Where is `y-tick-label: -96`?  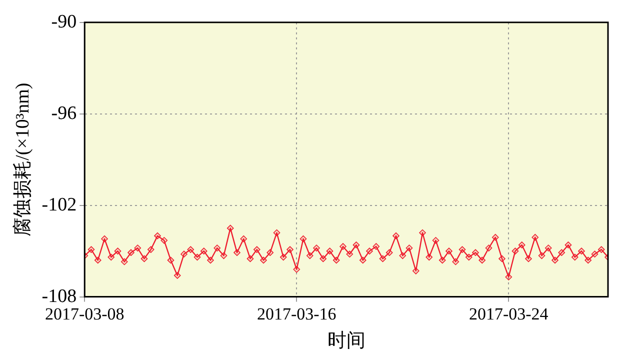
y-tick-label: -96 is located at coordinates (64, 113).